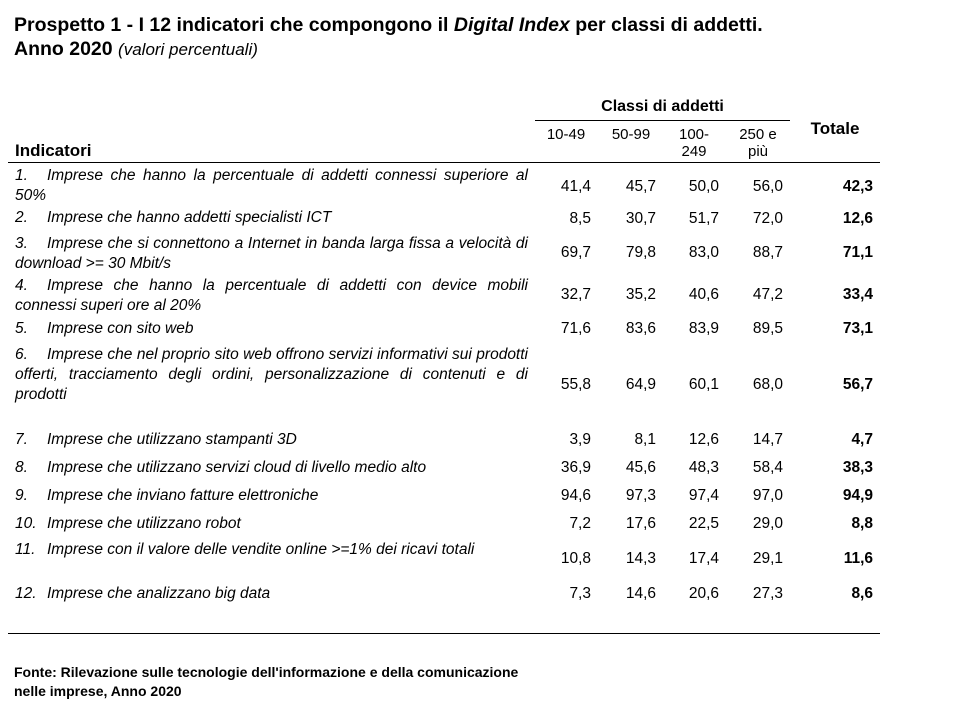 This screenshot has width=956, height=719. I want to click on cell-value: 29,1, so click(767, 558).